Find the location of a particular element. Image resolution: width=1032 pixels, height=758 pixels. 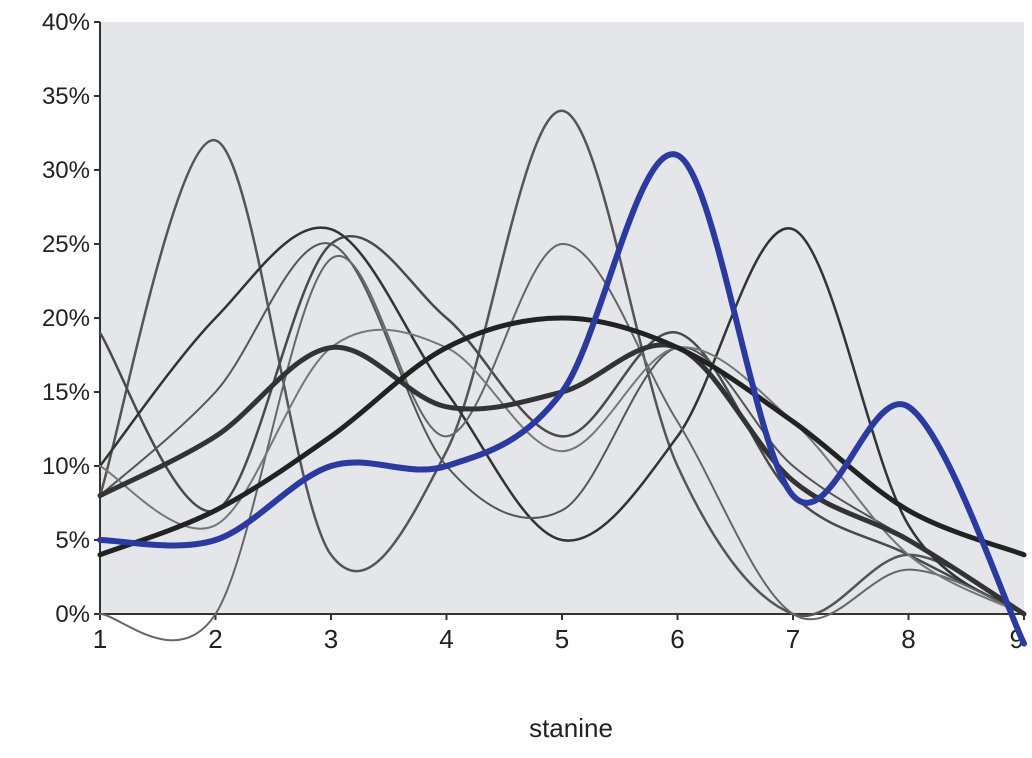

x-tick-label: 2 is located at coordinates (215, 639).